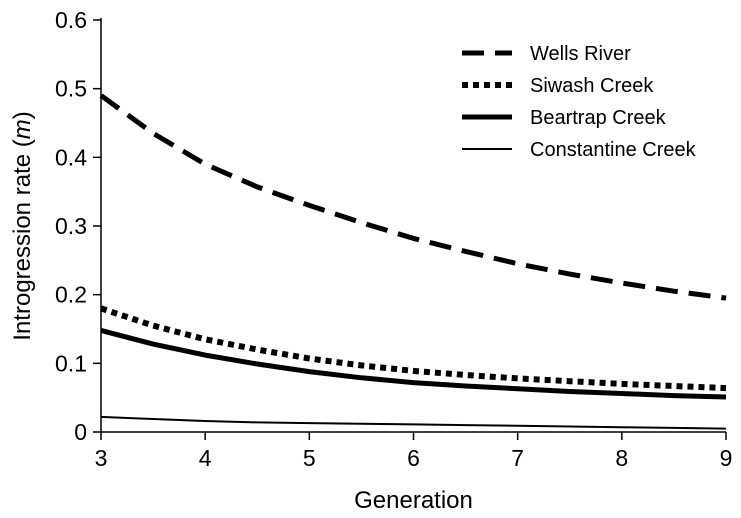 This screenshot has height=518, width=741. Describe the element at coordinates (413, 500) in the screenshot. I see `x-axis-title: Generation` at that location.